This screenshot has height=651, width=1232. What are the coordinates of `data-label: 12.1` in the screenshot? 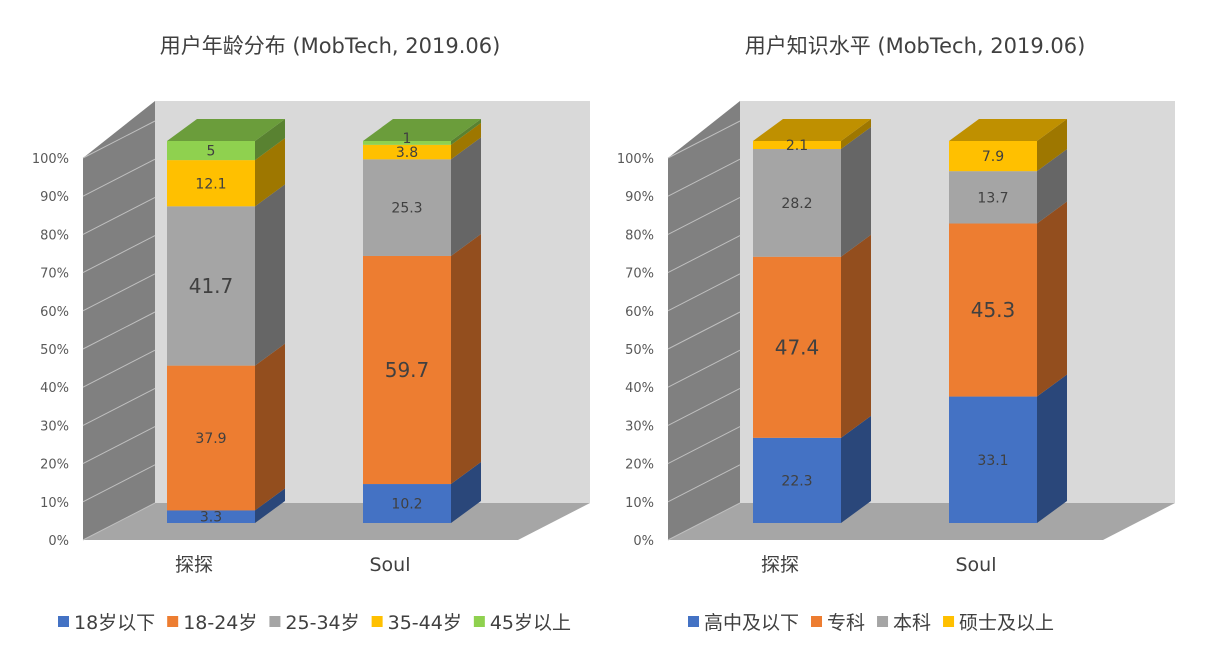 It's located at (210, 184).